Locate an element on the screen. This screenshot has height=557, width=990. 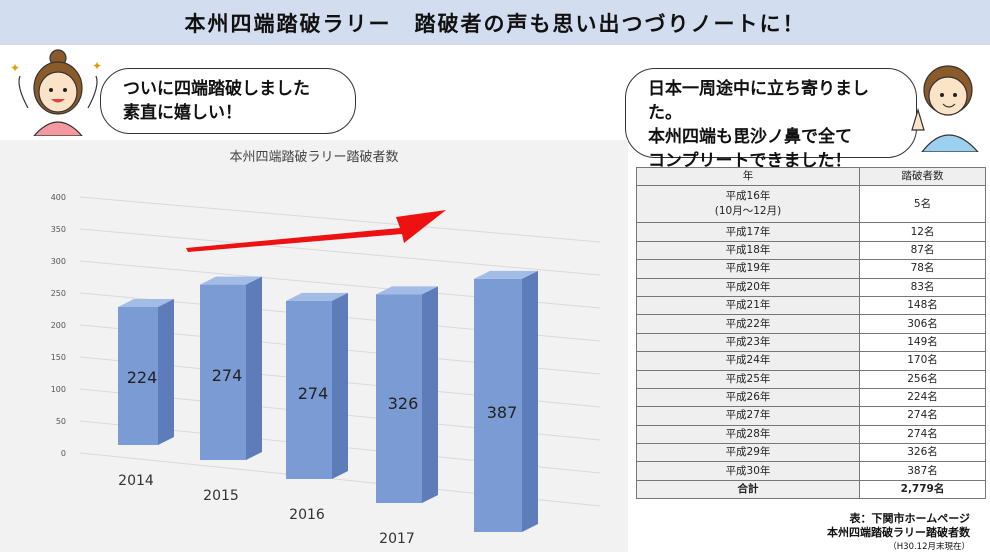
table-header-row: 年 踏破者数 is located at coordinates (811, 176).